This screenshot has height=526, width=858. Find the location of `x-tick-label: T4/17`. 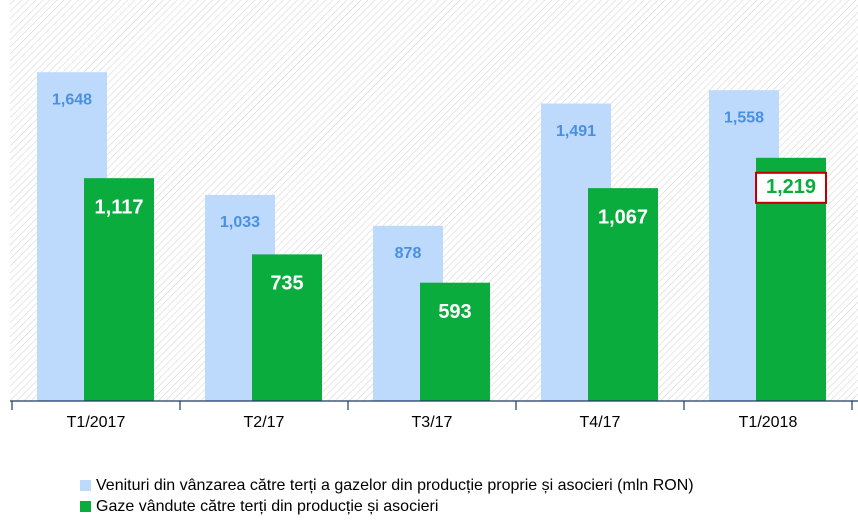

x-tick-label: T4/17 is located at coordinates (600, 422).